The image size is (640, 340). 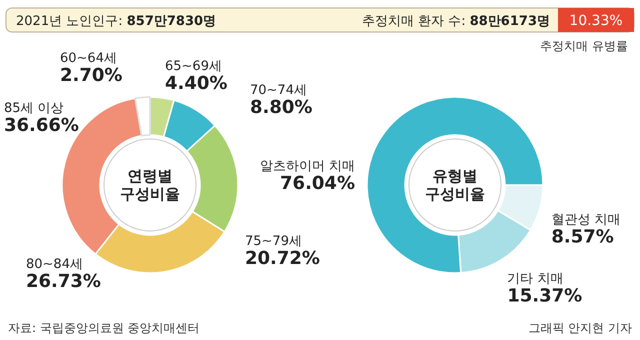 What do you see at coordinates (544, 295) in the screenshot?
I see `data-label: 15.37%` at bounding box center [544, 295].